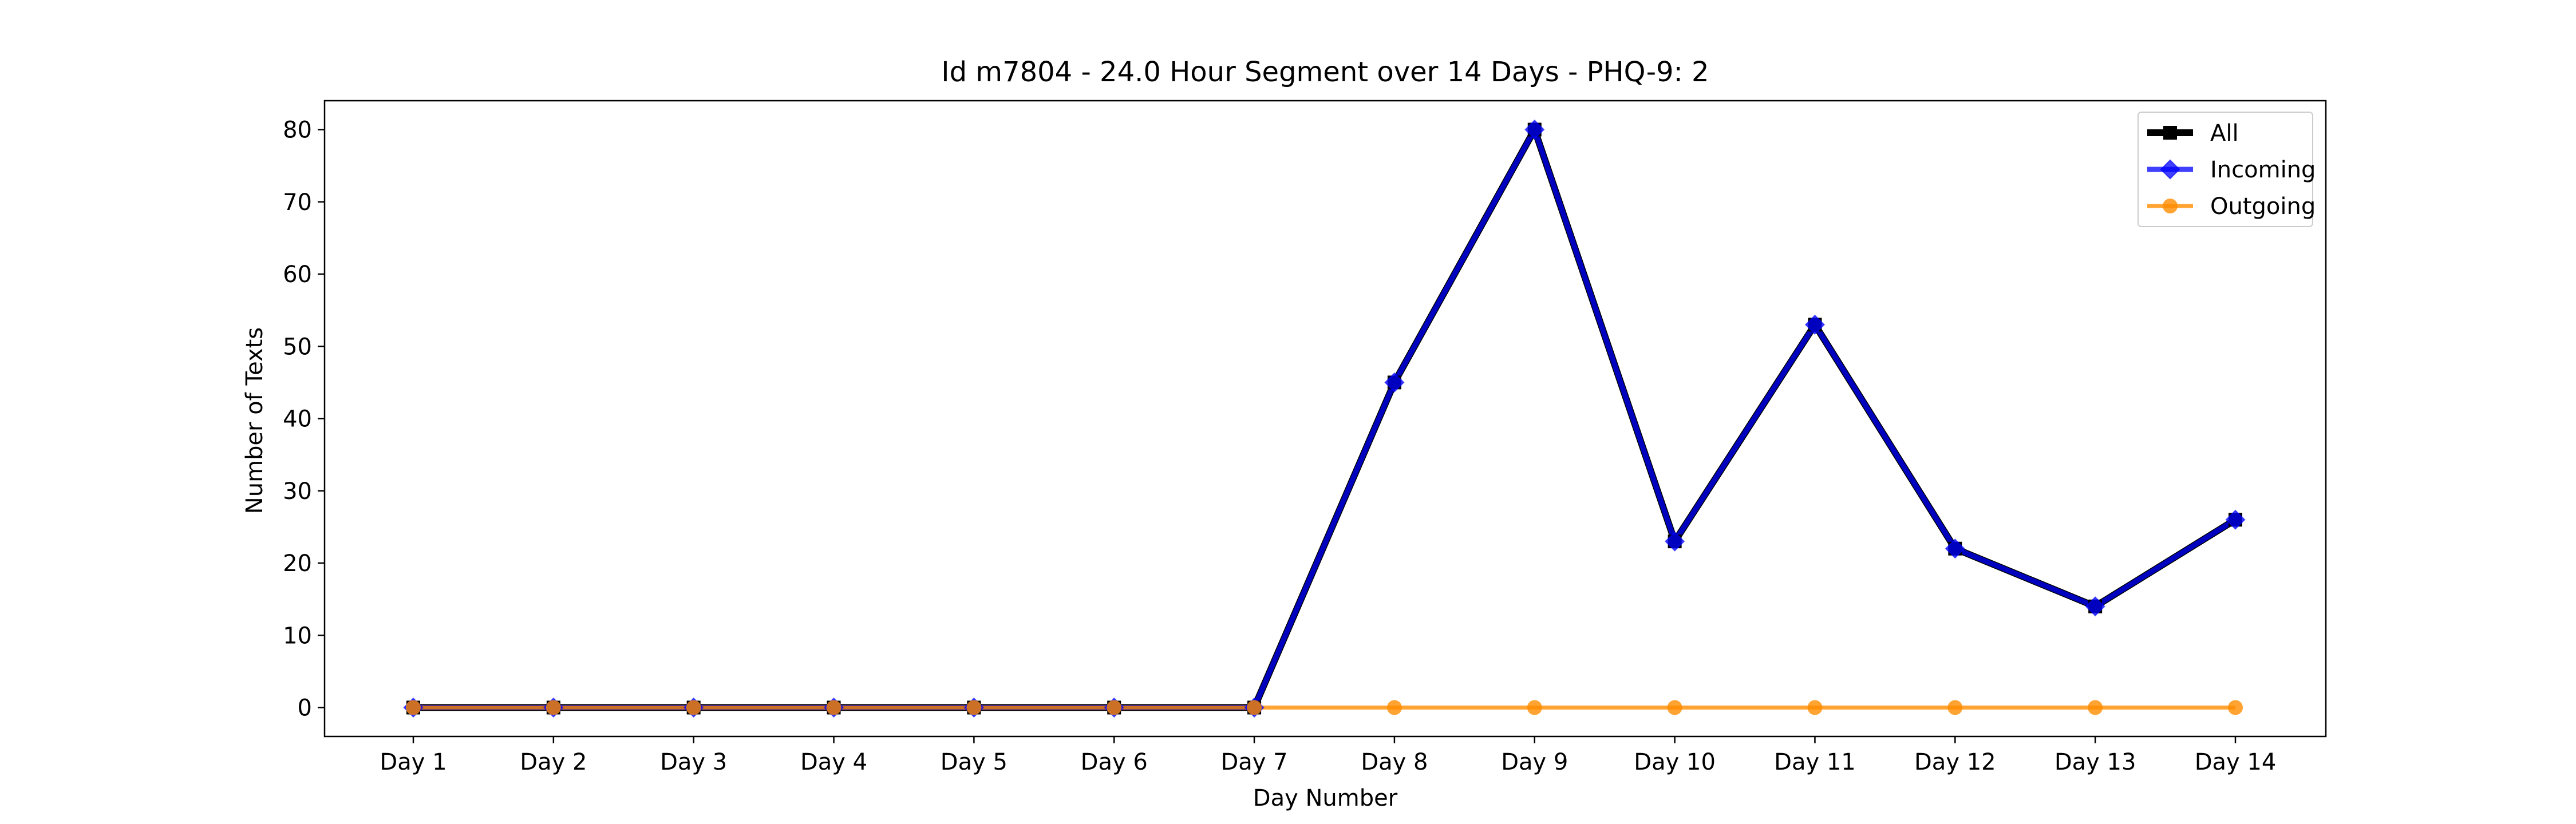 The width and height of the screenshot is (2576, 824). I want to click on x-tick-label: Day 12, so click(1955, 762).